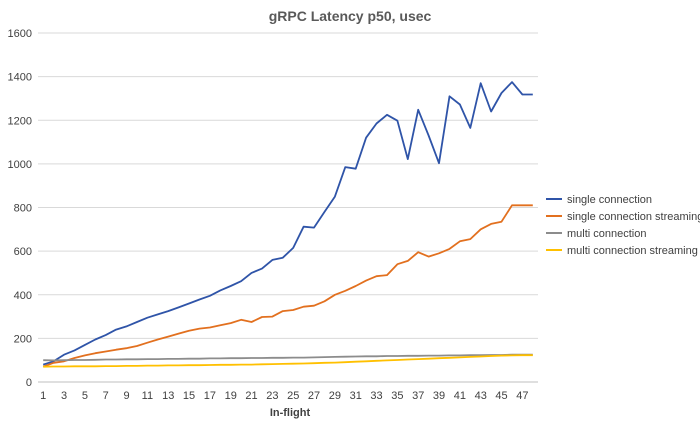 Image resolution: width=700 pixels, height=428 pixels. Describe the element at coordinates (210, 396) in the screenshot. I see `x-tick-label: 17` at that location.